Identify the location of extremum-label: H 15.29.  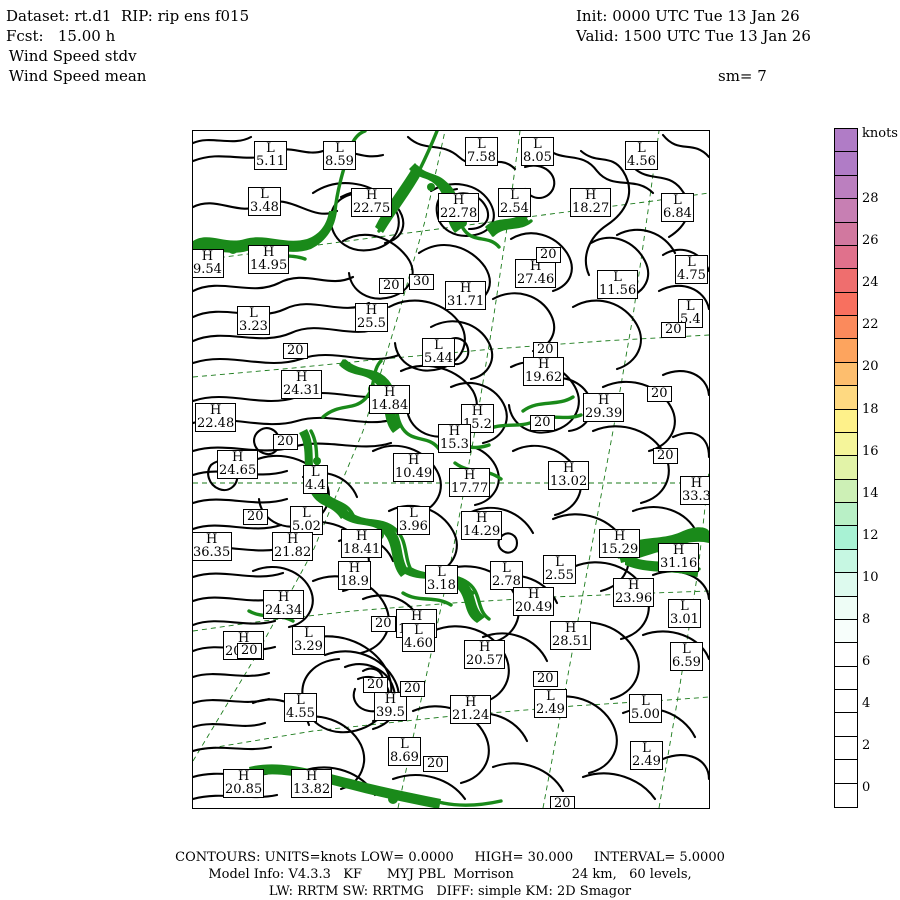
(620, 543).